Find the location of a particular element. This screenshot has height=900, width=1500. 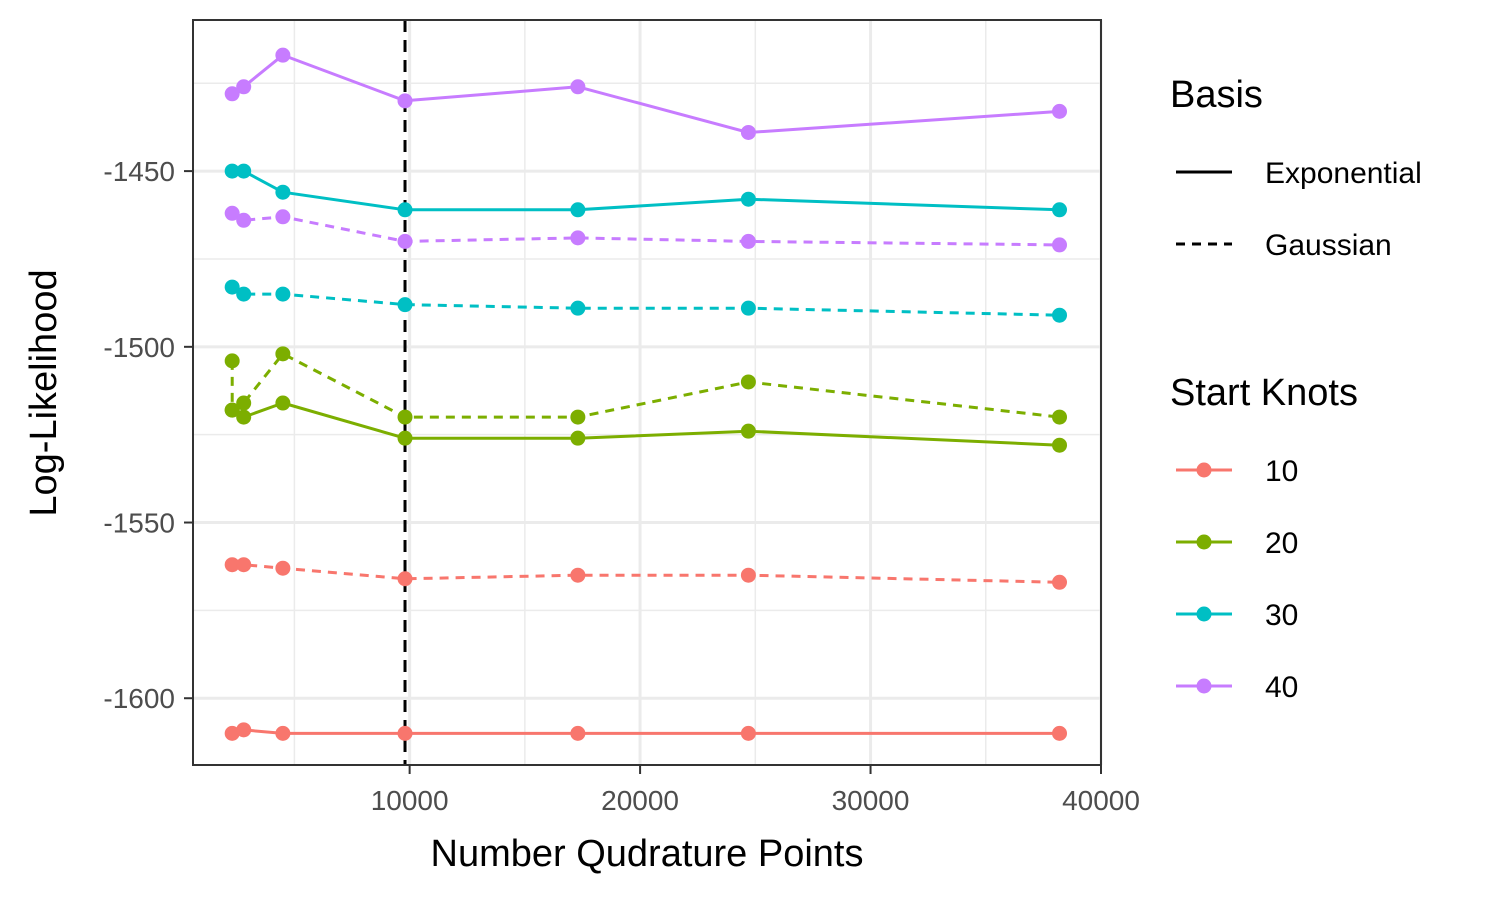

y-tick-label: -1550 is located at coordinates (139, 523).